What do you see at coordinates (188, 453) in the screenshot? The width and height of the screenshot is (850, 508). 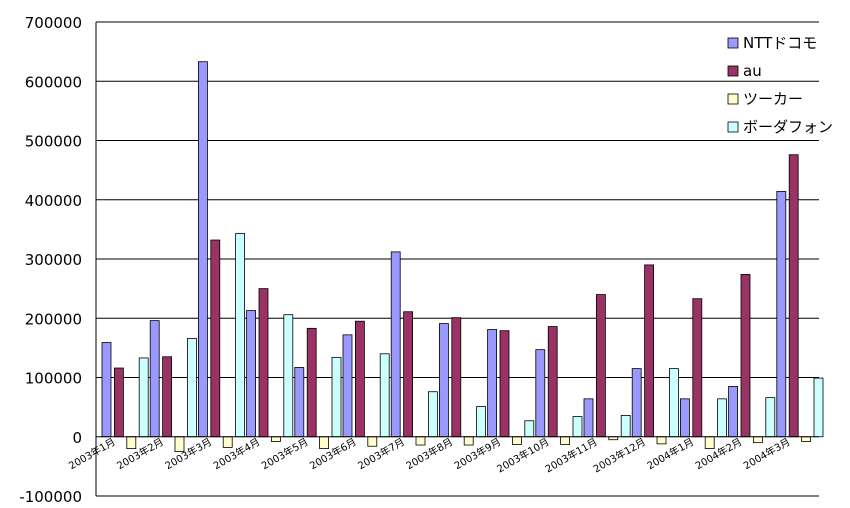 I see `x-tick-label: 2003年3月` at bounding box center [188, 453].